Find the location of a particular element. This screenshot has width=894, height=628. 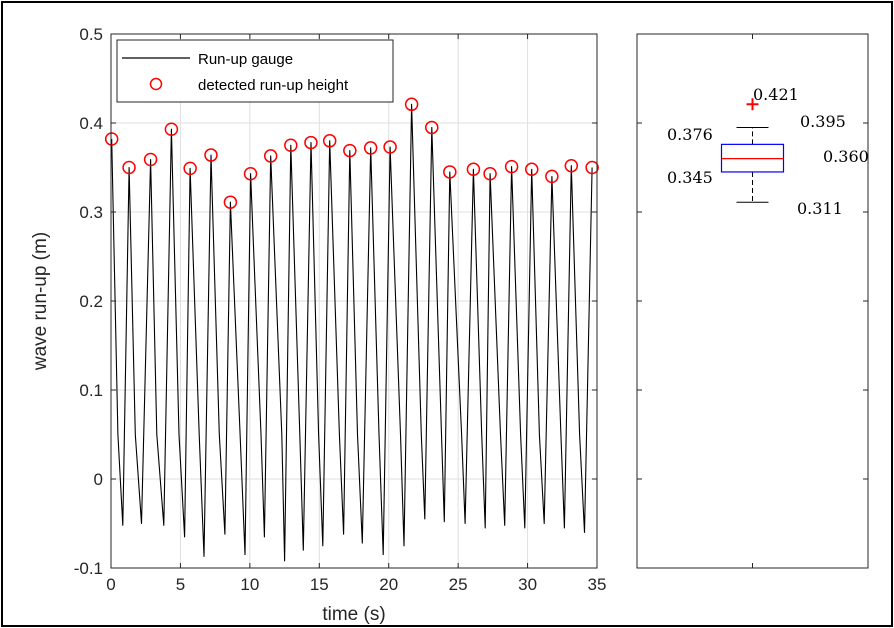

y-tick-label: 0.3 is located at coordinates (91, 212).